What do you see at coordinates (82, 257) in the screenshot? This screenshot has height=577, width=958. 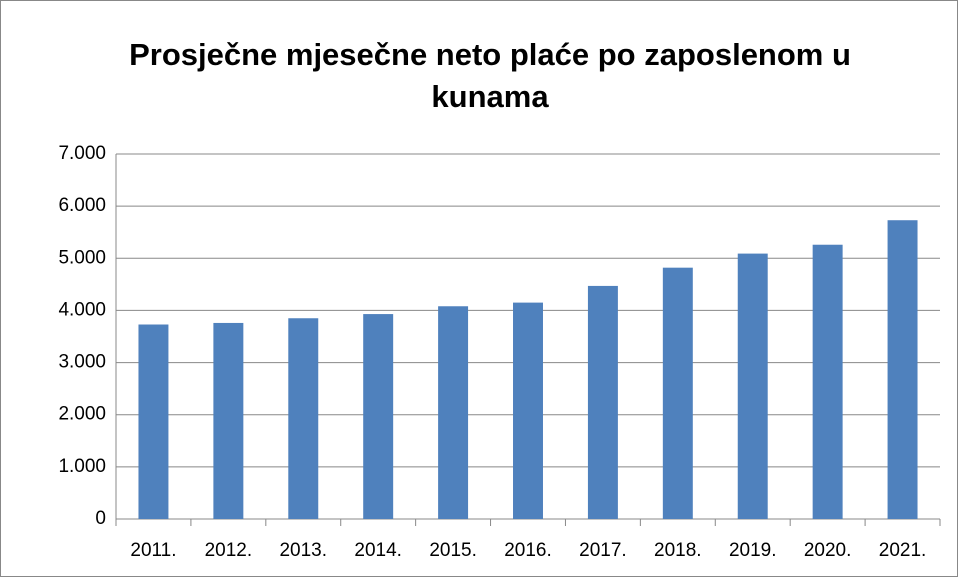 I see `y-tick-label: 5.000` at bounding box center [82, 257].